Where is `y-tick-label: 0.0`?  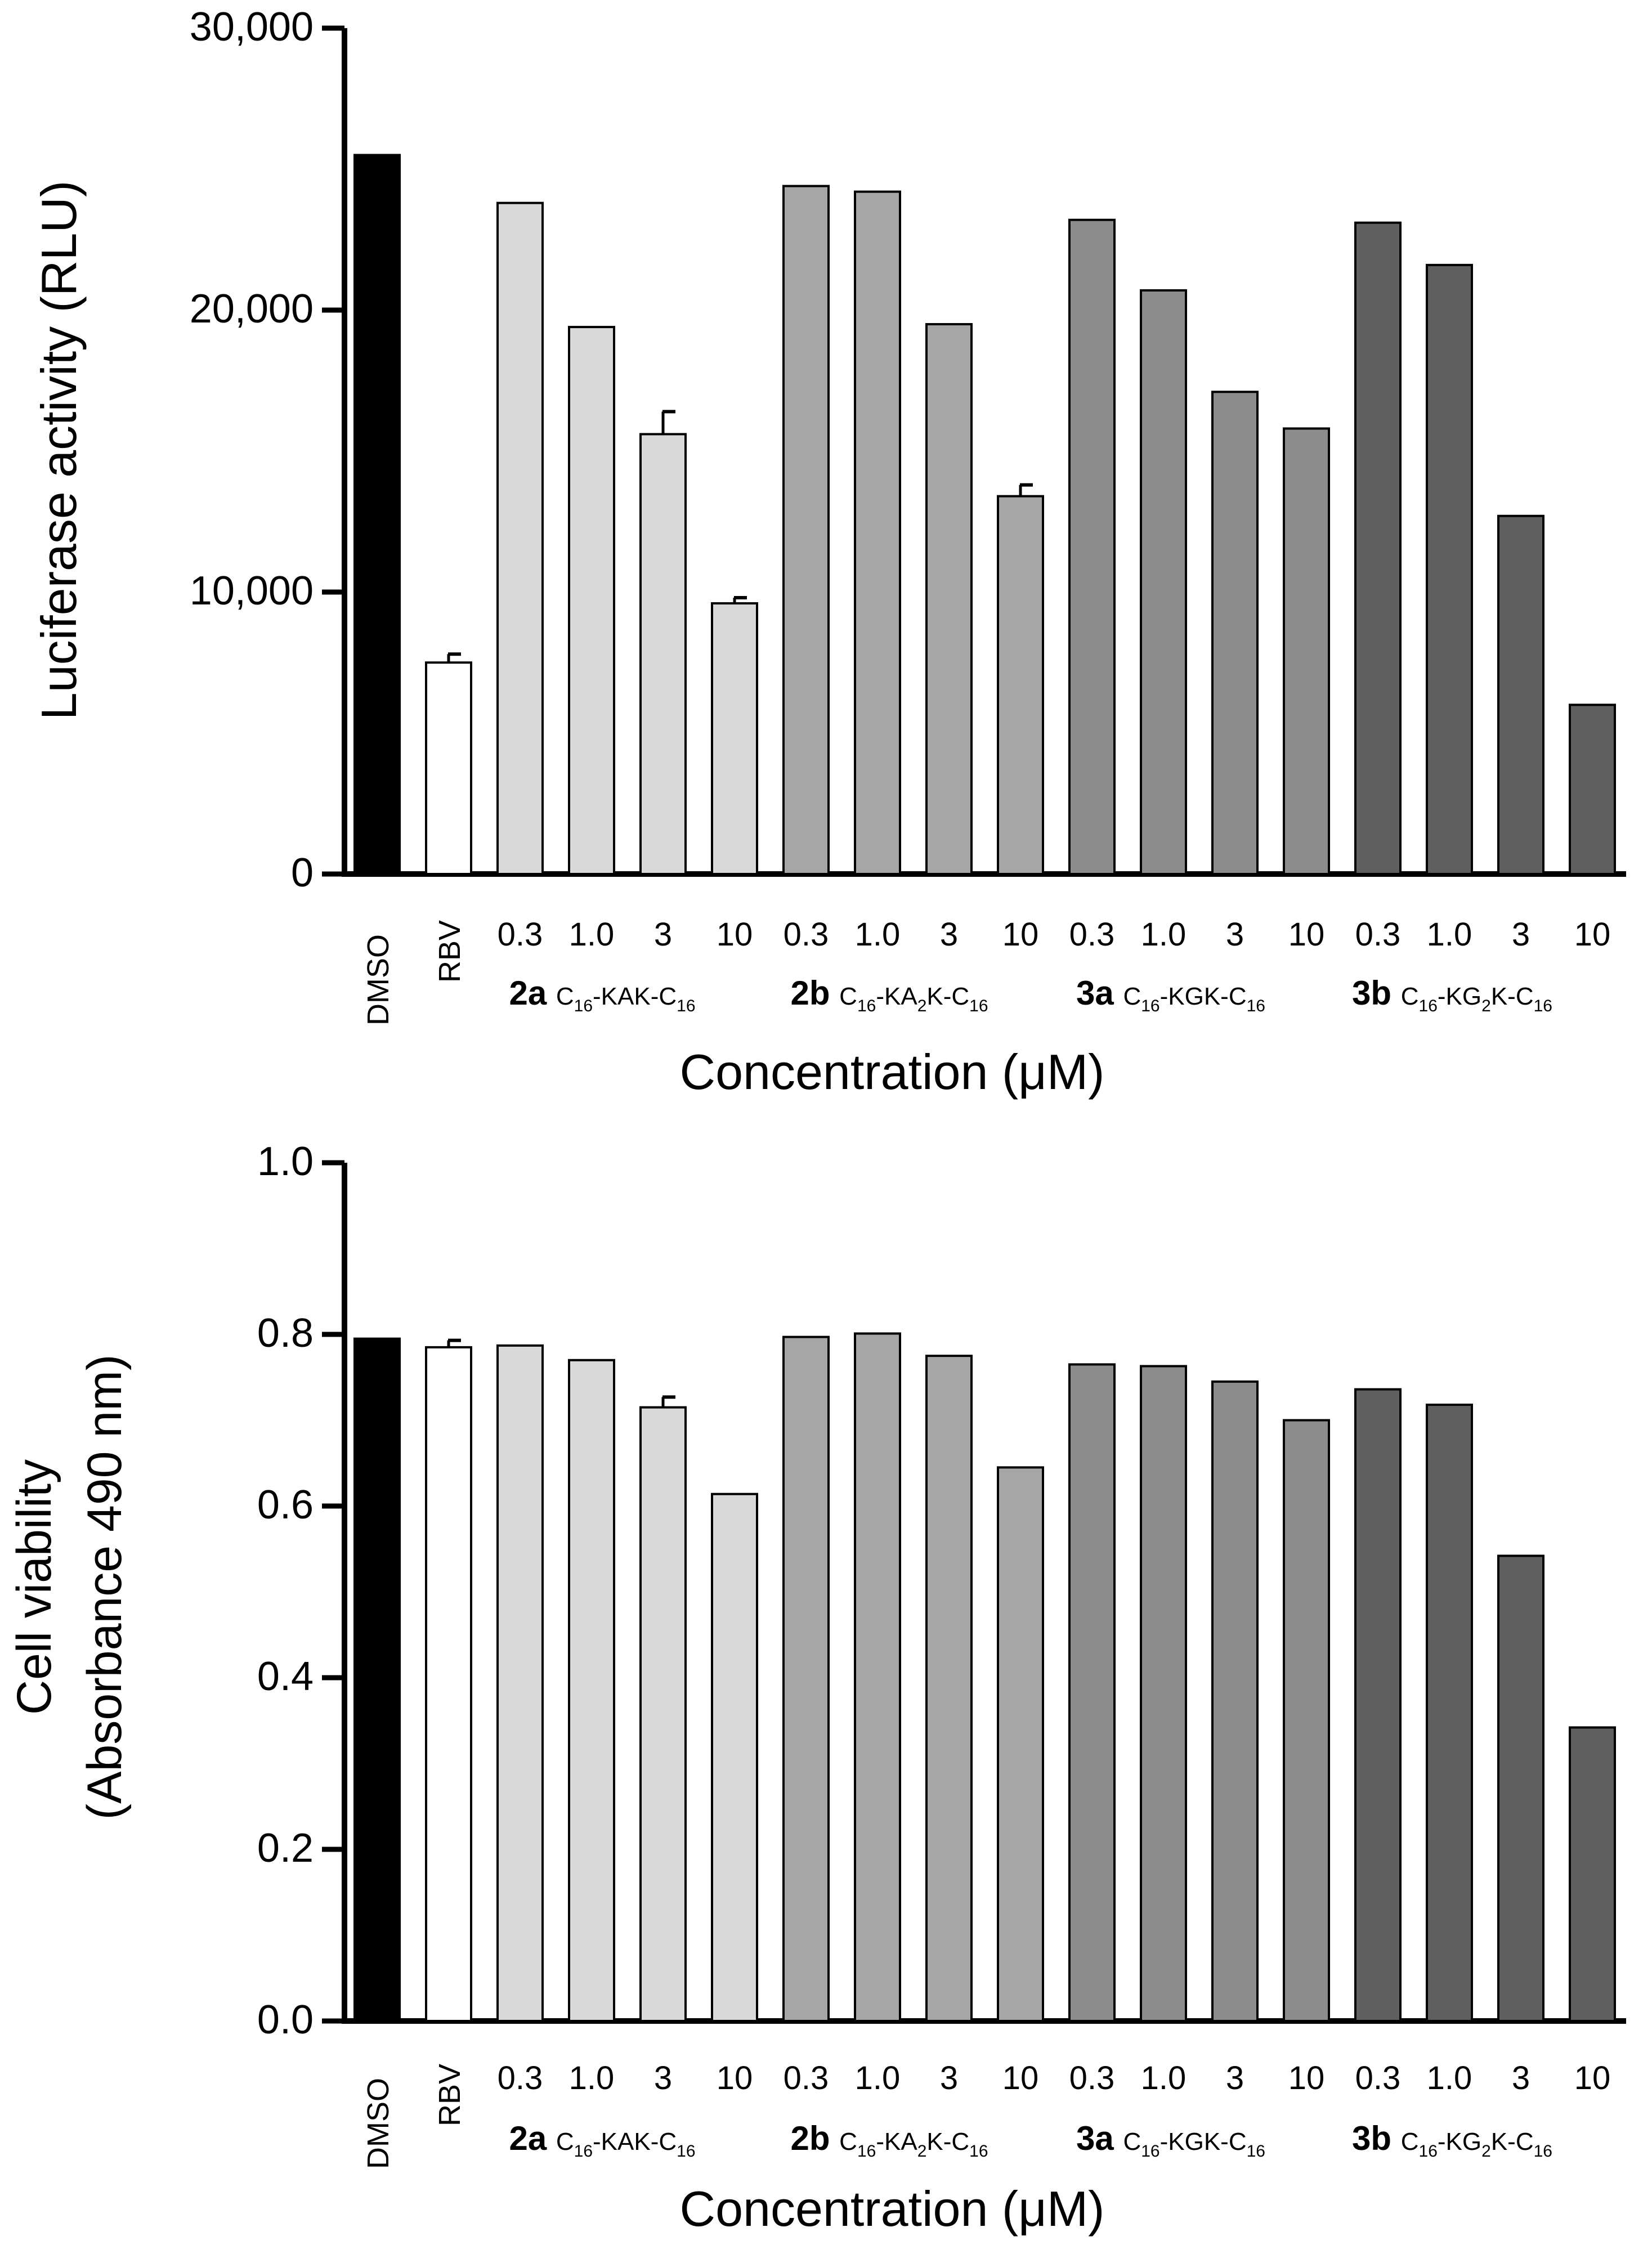
y-tick-label: 0.0 is located at coordinates (285, 2019).